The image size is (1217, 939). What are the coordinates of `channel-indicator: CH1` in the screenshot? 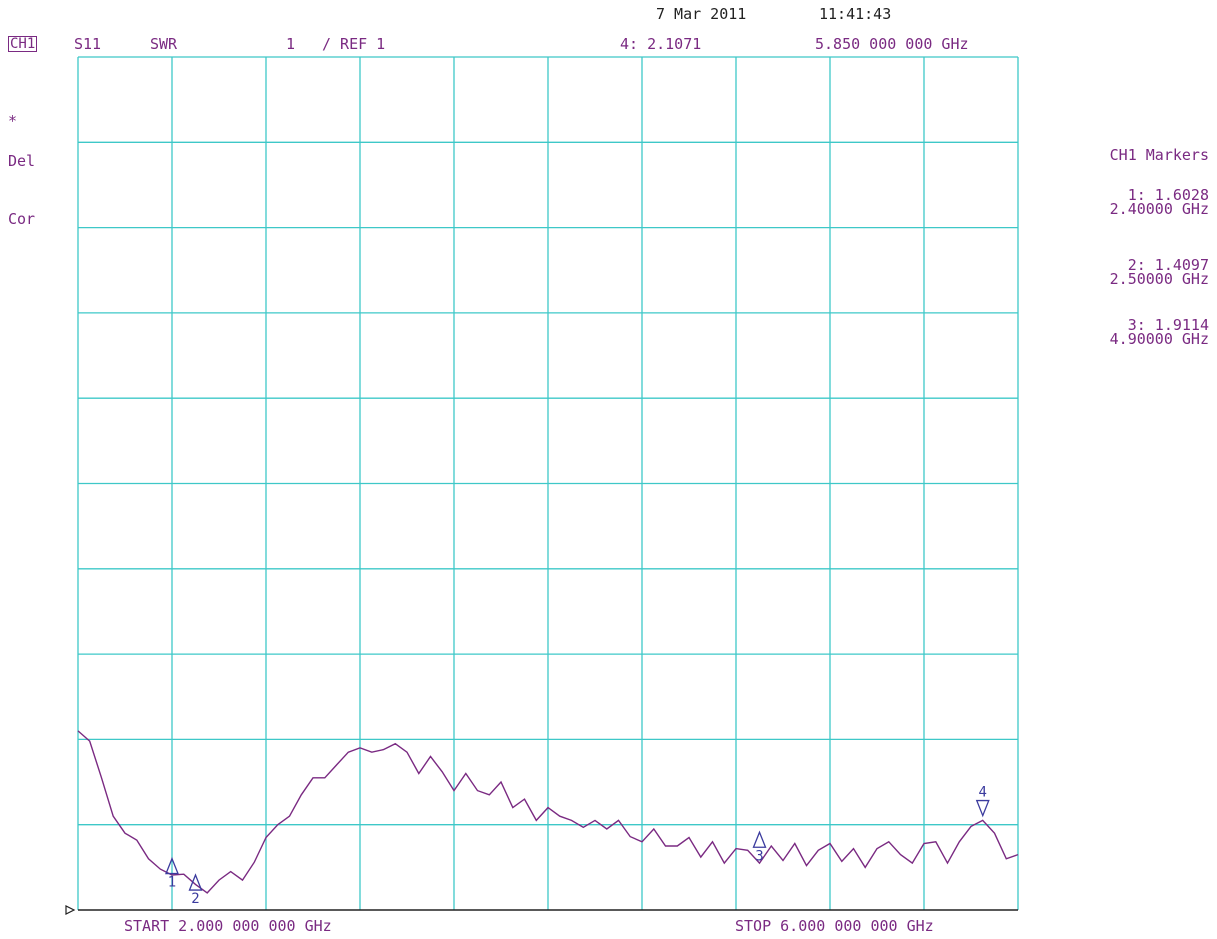 It's located at (23, 44).